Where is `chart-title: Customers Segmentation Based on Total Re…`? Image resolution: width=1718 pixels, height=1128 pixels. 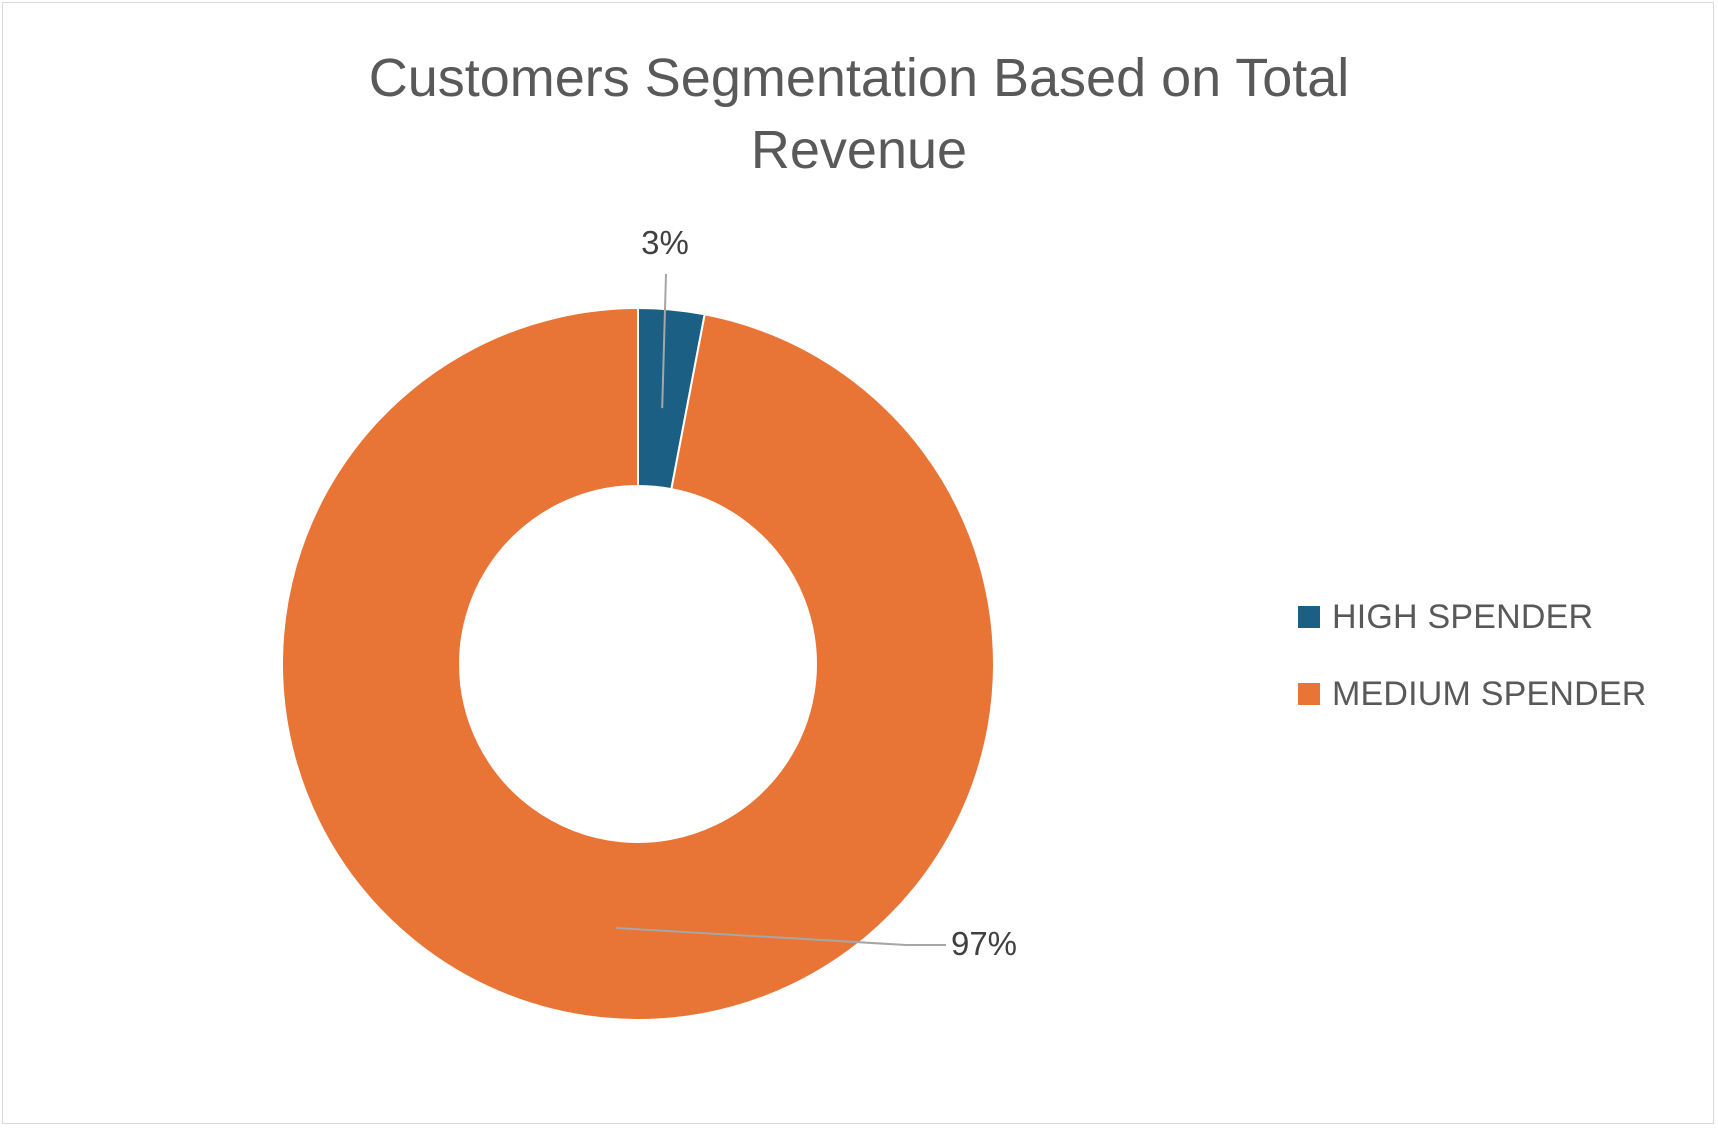 chart-title: Customers Segmentation Based on Total Re… is located at coordinates (859, 114).